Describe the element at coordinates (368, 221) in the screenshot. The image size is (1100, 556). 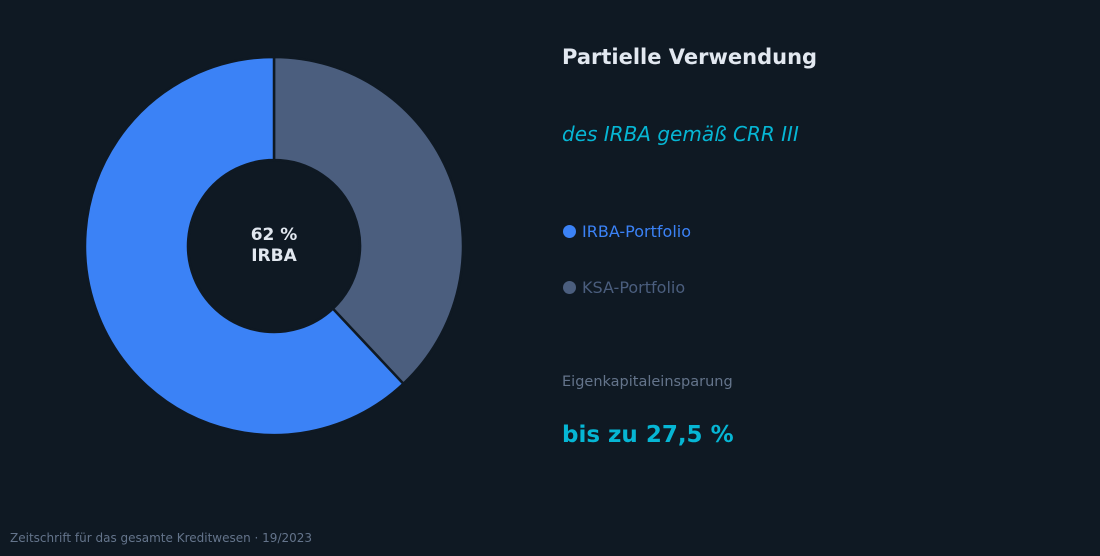
I see `donut-slice-ksa` at that location.